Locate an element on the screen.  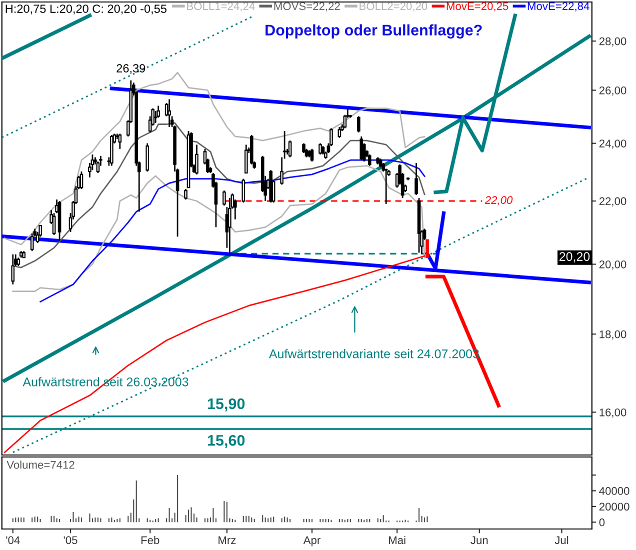
y-tick-label: 26,00 is located at coordinates (612, 91).